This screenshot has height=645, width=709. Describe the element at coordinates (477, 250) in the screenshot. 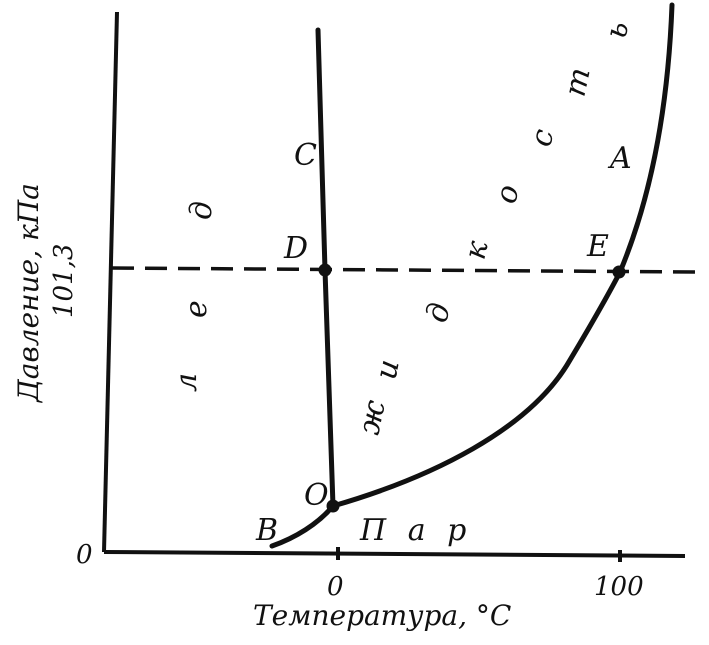

I see `liquid-letter-4: к` at that location.